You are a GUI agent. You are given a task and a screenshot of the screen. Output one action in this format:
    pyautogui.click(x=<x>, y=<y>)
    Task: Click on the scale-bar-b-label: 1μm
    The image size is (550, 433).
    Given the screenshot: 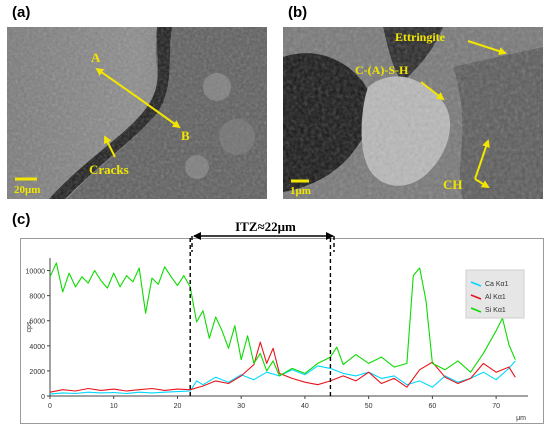 What is the action you would take?
    pyautogui.click(x=300, y=191)
    